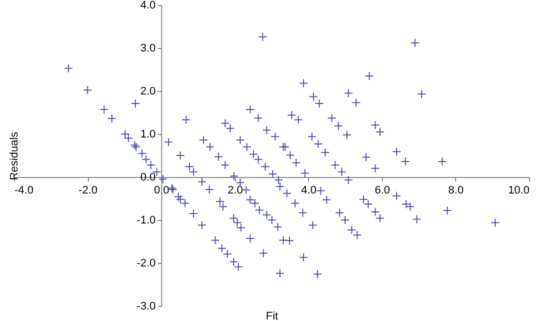  I want to click on x-tick-label: -2.0, so click(88, 190).